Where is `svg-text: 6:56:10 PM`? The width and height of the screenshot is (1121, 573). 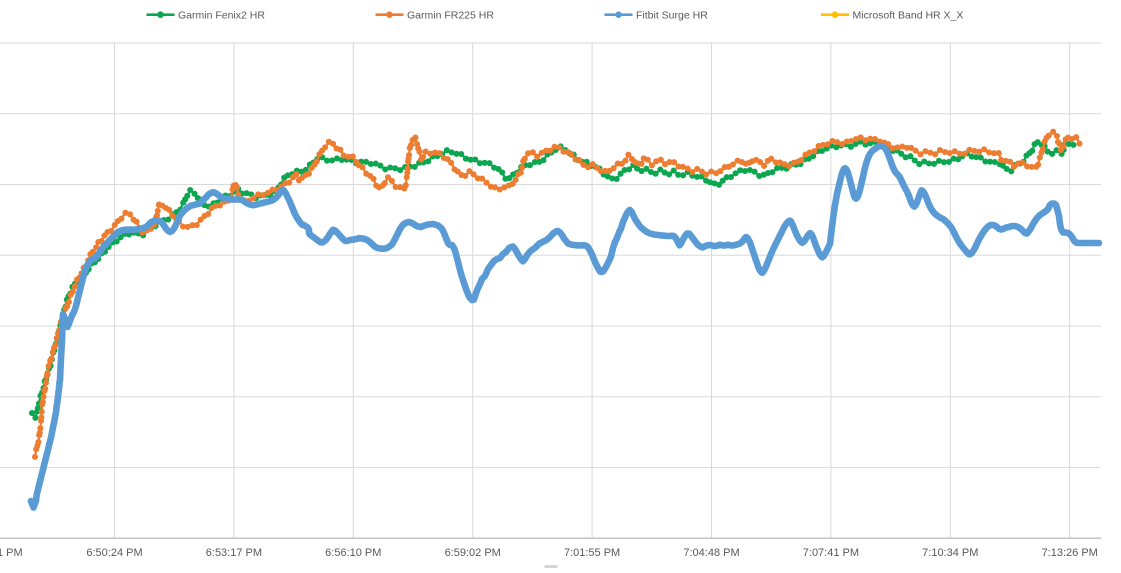 svg-text: 6:56:10 PM is located at coordinates (353, 553).